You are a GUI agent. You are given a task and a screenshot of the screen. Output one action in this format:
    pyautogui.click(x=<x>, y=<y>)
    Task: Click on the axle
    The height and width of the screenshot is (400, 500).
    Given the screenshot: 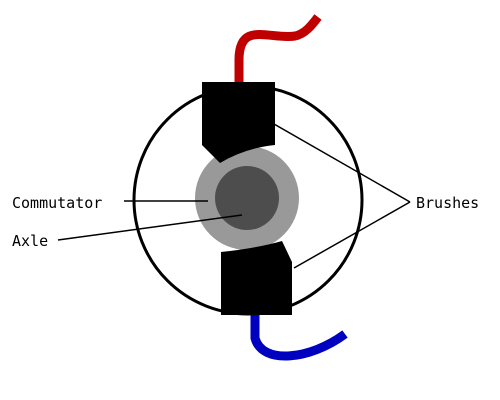 What is the action you would take?
    pyautogui.click(x=247, y=198)
    